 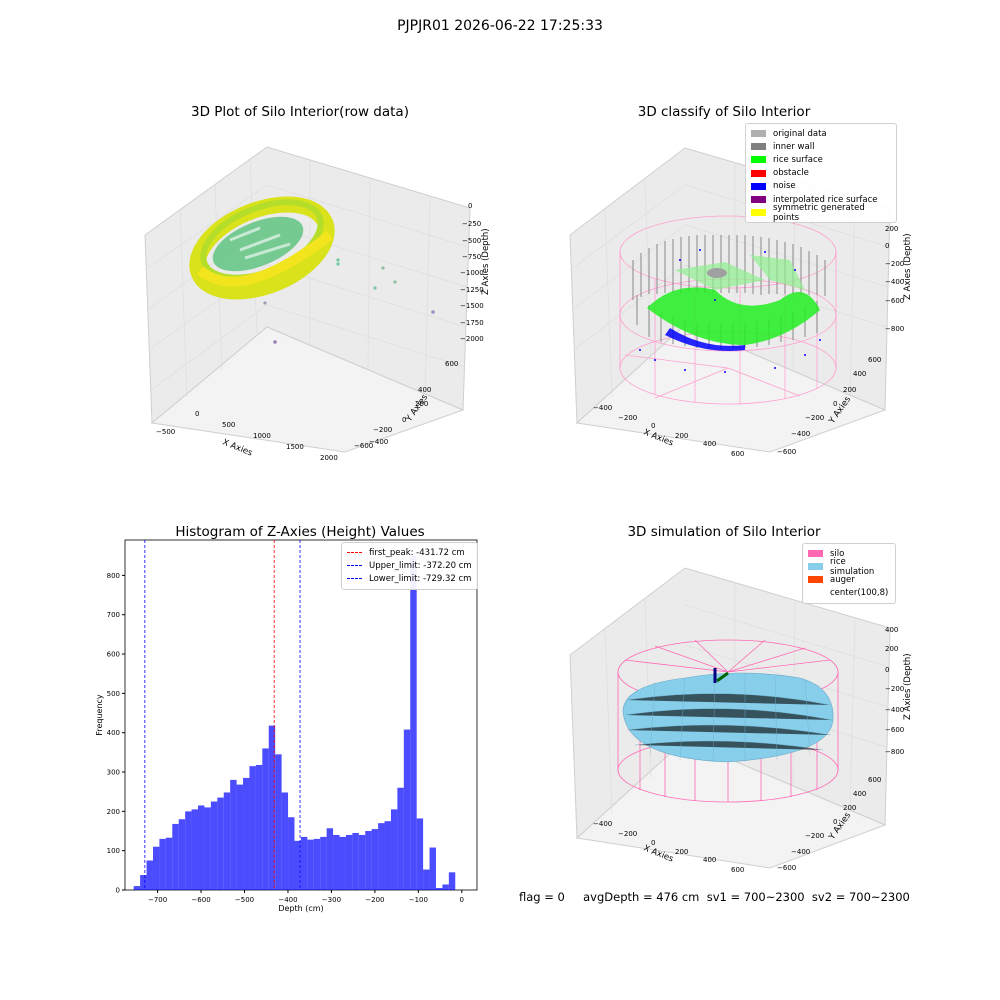 What do you see at coordinates (602, 408) in the screenshot?
I see `p2-xtick: −400` at bounding box center [602, 408].